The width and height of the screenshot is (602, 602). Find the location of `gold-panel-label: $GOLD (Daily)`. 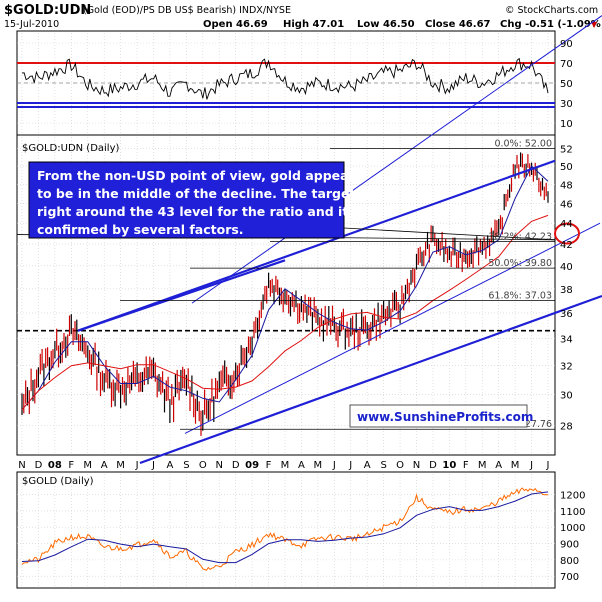

gold-panel-label: $GOLD (Daily) is located at coordinates (58, 481).